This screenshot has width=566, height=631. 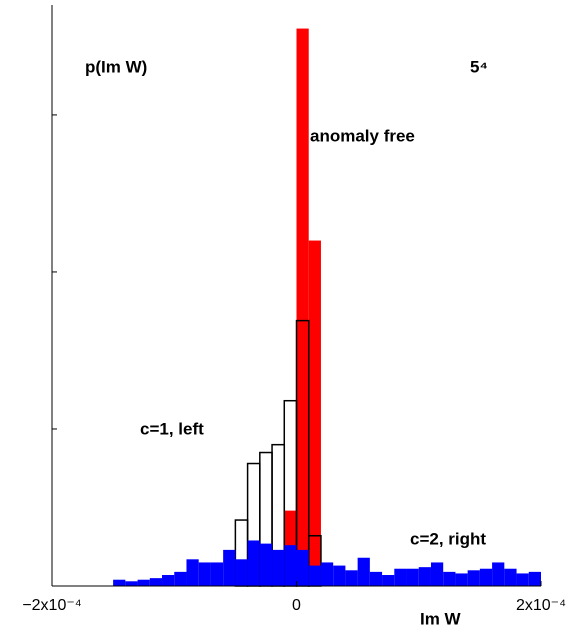 What do you see at coordinates (448, 538) in the screenshot?
I see `series-label: c=2, right` at bounding box center [448, 538].